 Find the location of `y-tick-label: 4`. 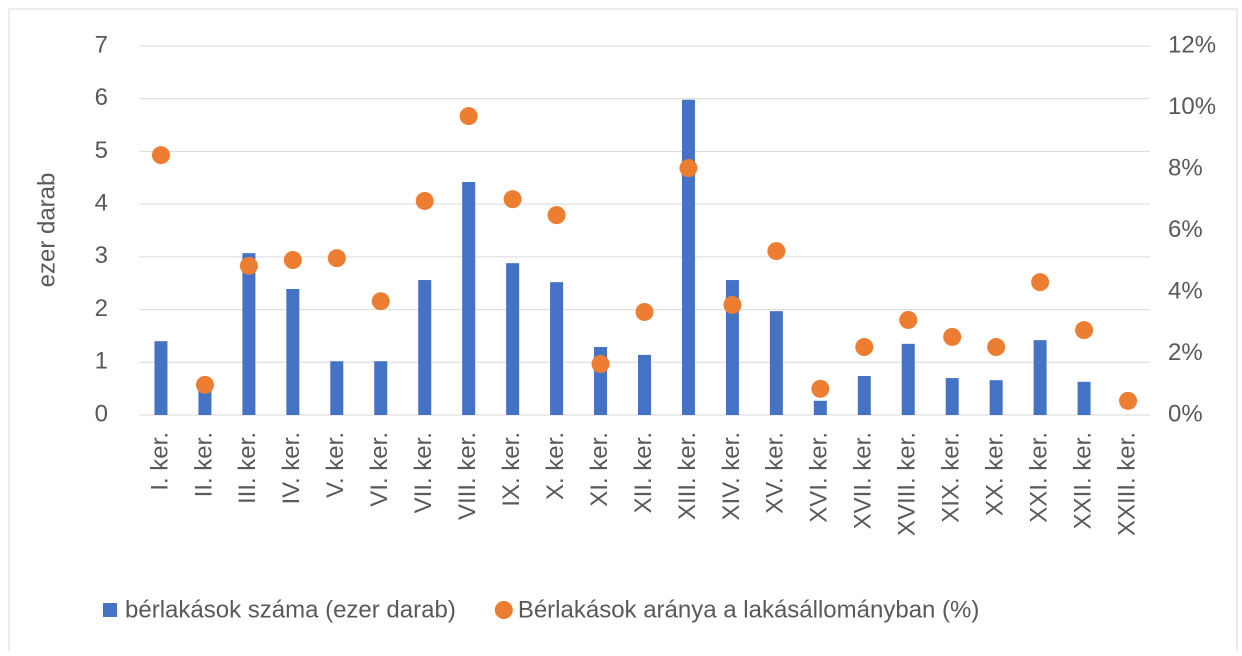

y-tick-label: 4 is located at coordinates (101, 202).